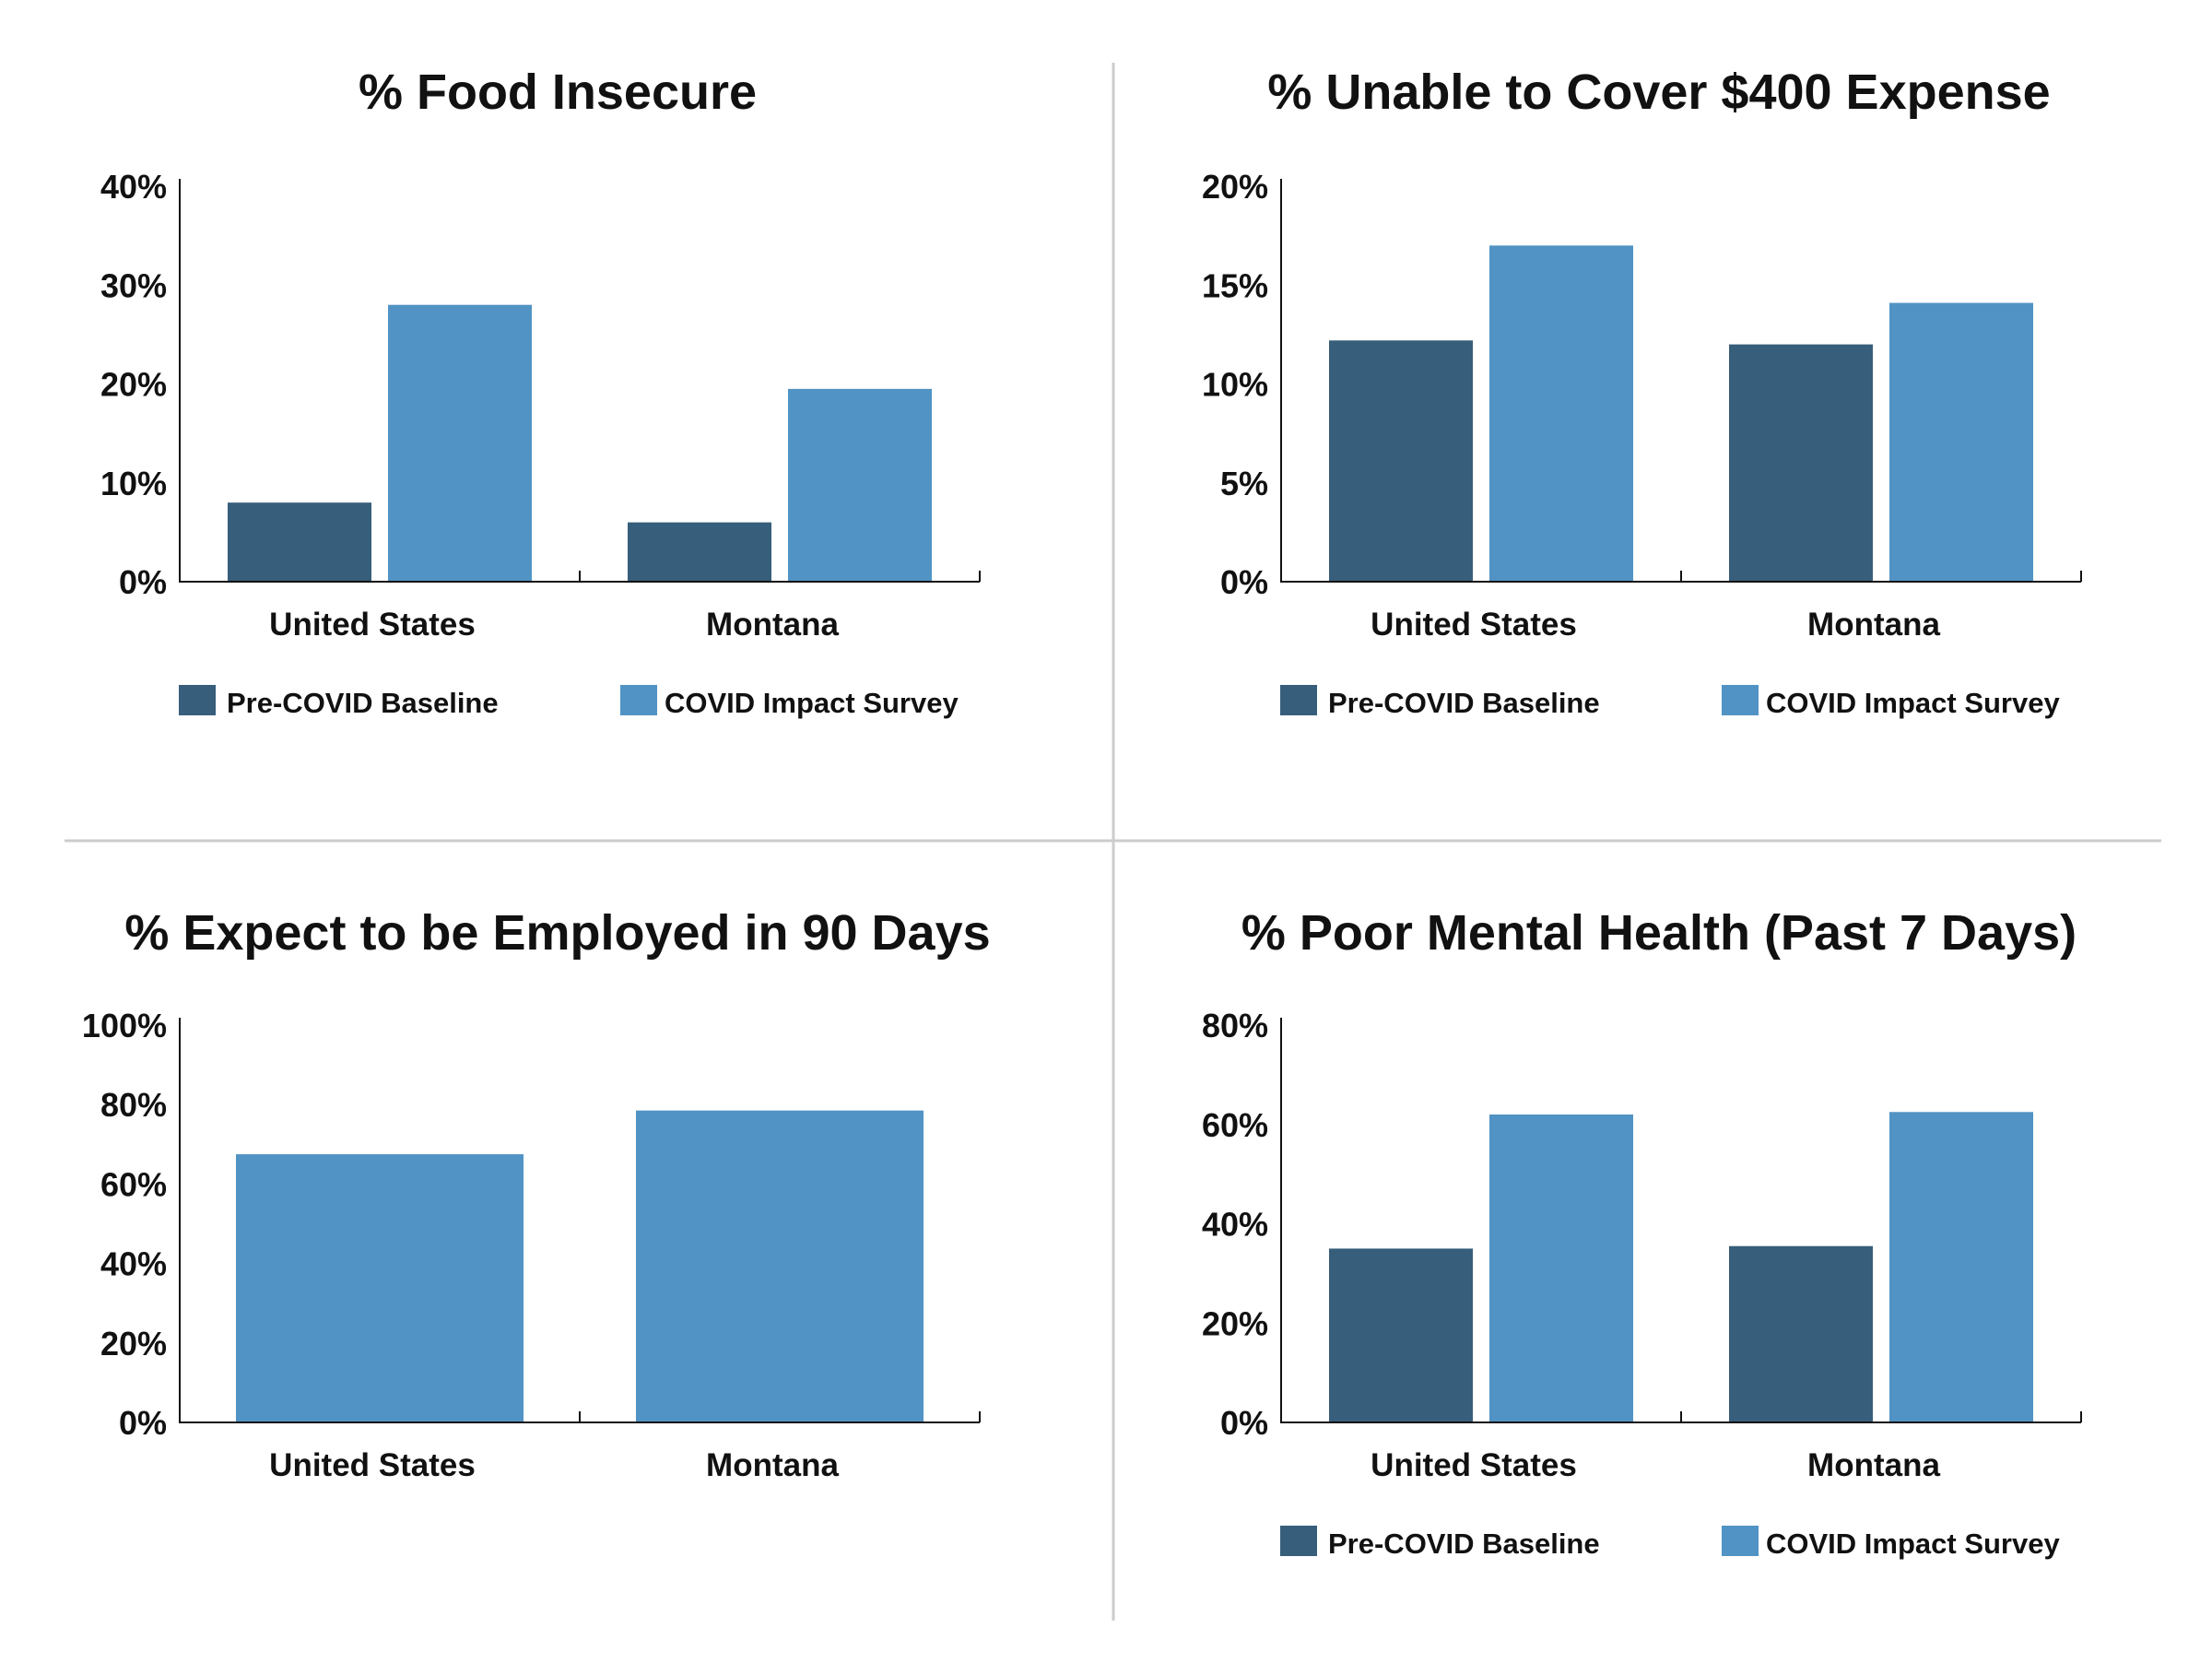 This screenshot has width=2212, height=1675. I want to click on y-tick-label: 30%, so click(133, 285).